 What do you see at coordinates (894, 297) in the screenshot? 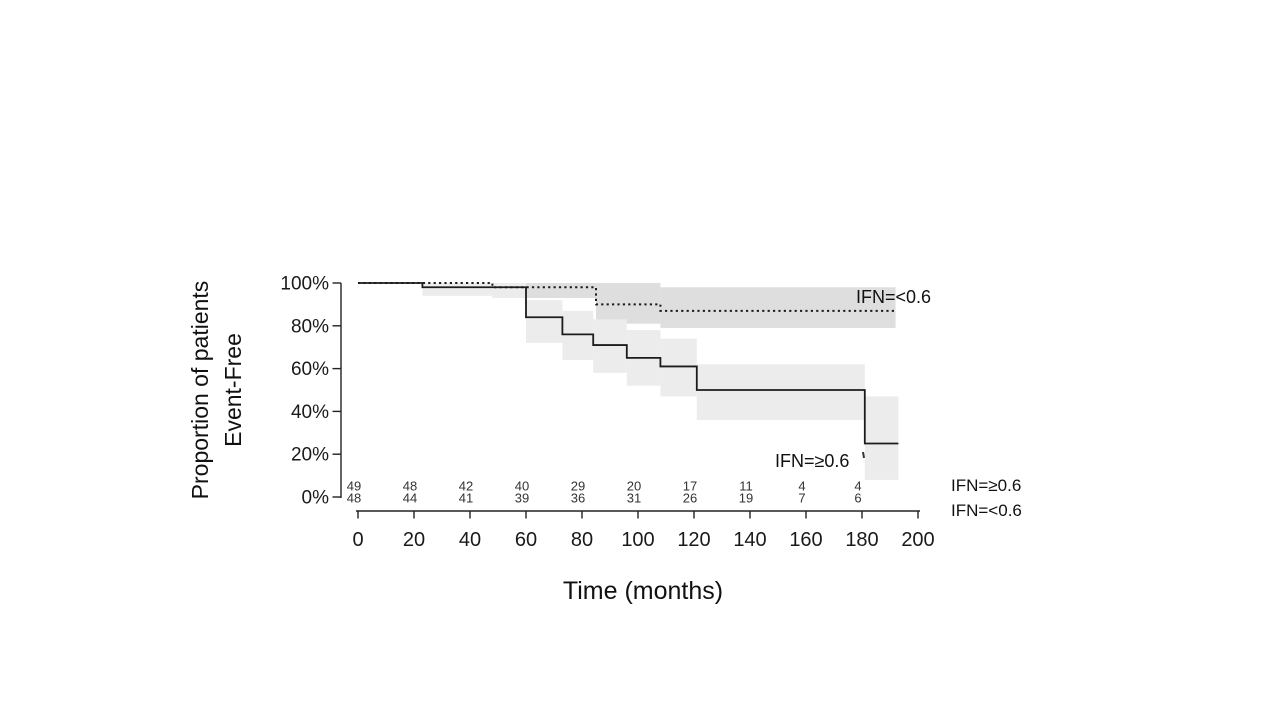
I see `curve-label-ifn-lt-0.6: IFN=<0.6` at bounding box center [894, 297].